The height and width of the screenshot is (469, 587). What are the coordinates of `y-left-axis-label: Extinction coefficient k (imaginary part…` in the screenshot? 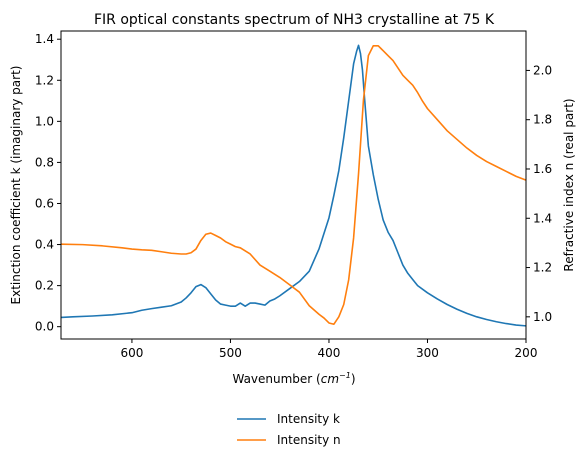 It's located at (16, 185).